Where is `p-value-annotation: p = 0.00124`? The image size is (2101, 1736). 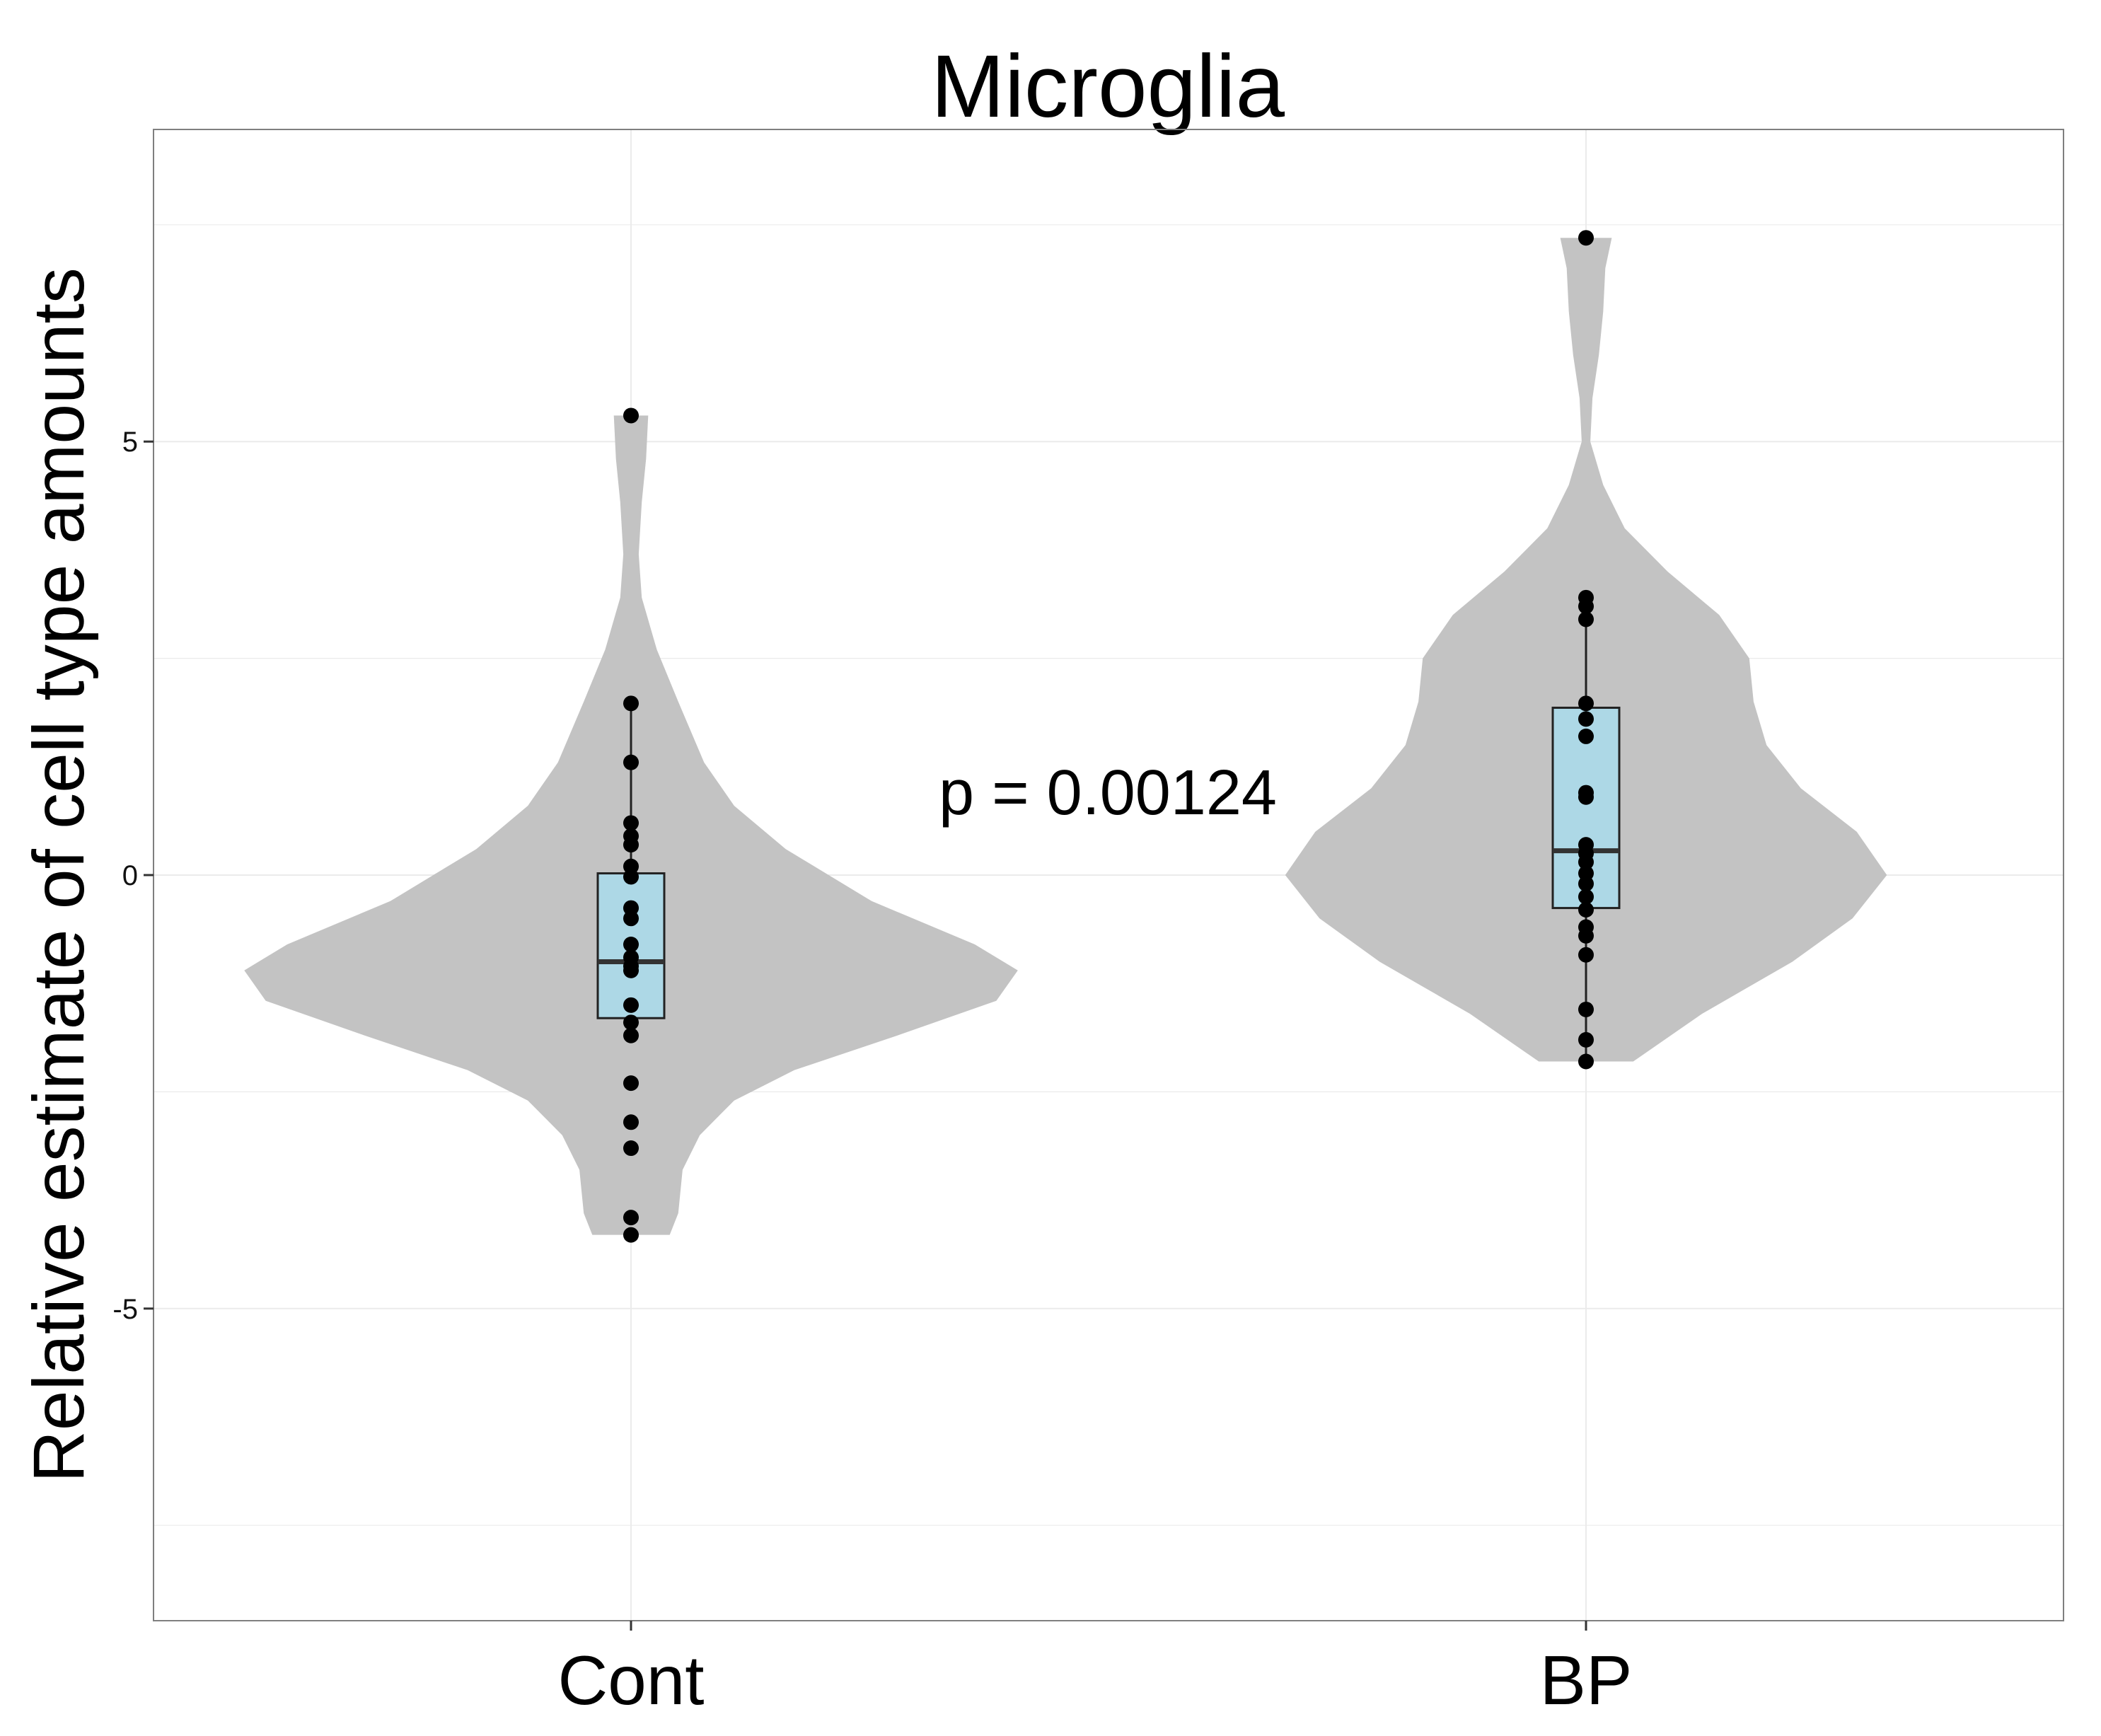 p-value-annotation: p = 0.00124 is located at coordinates (1108, 793).